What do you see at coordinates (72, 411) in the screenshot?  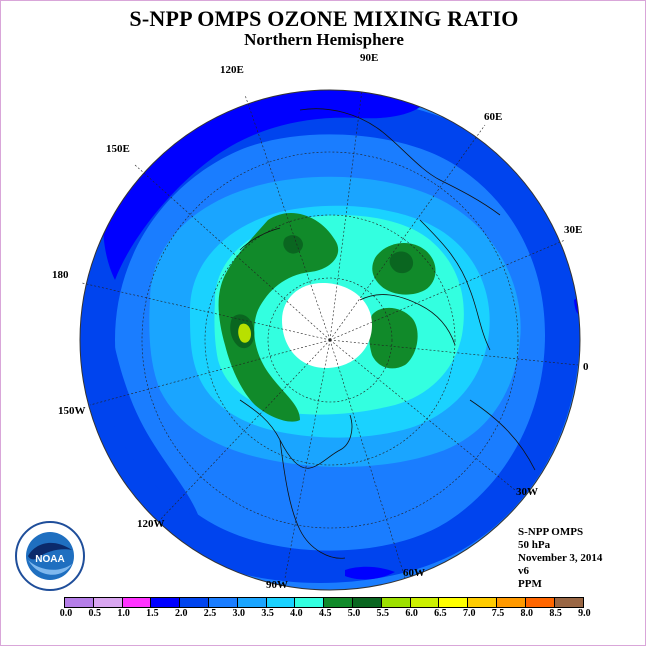 I see `lon-label-150w: 150W` at bounding box center [72, 411].